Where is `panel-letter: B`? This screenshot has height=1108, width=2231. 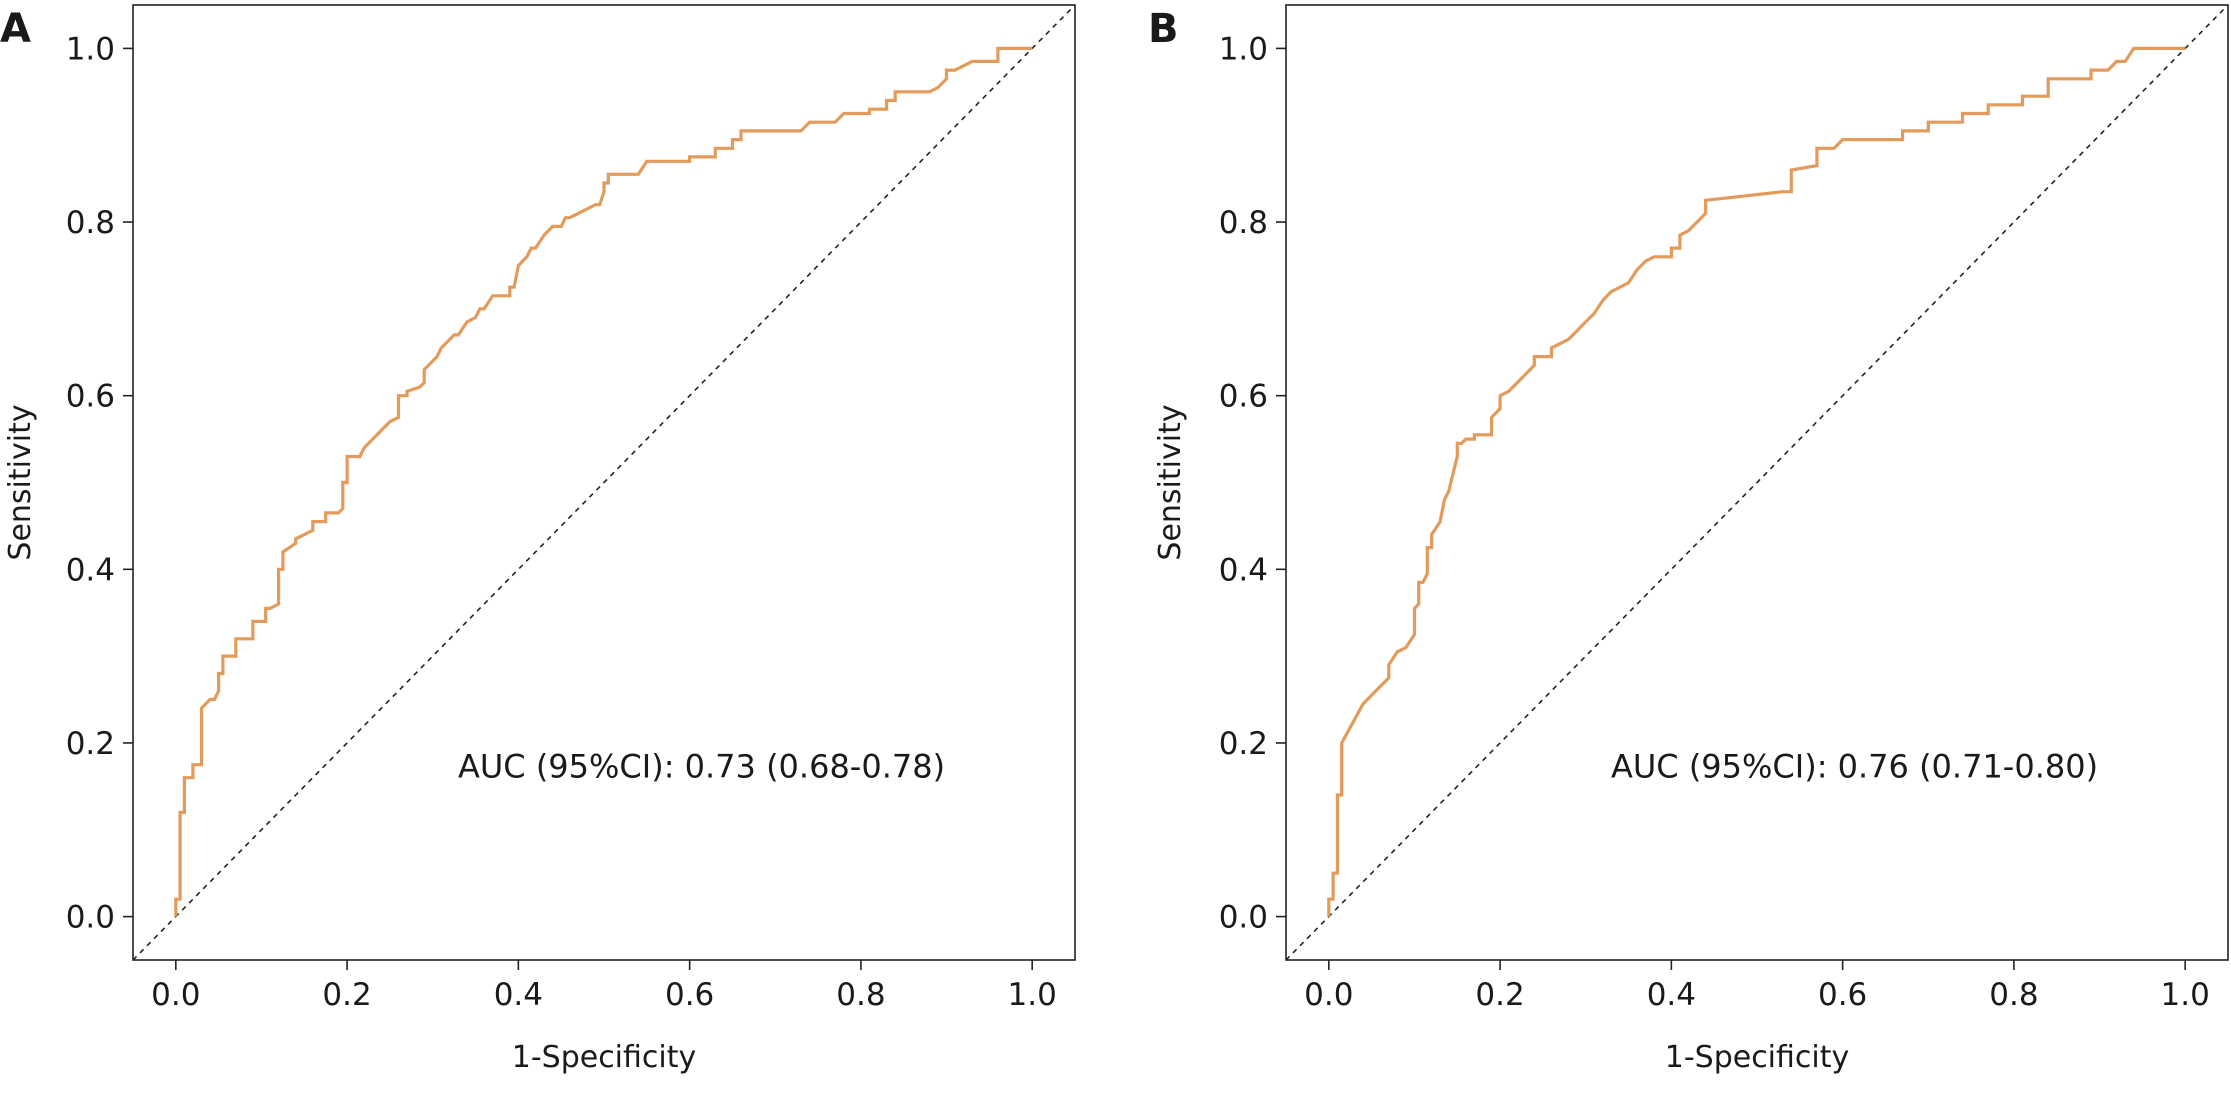 panel-letter: B is located at coordinates (1163, 29).